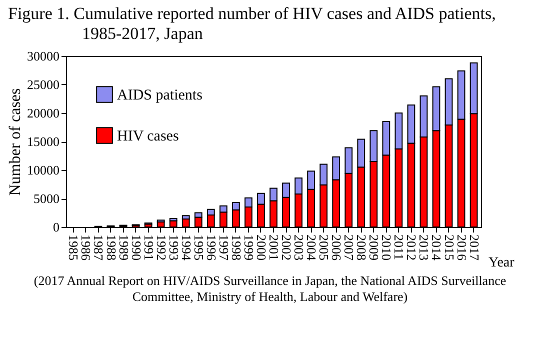 The width and height of the screenshot is (541, 348). Describe the element at coordinates (248, 247) in the screenshot. I see `x-tick-label: 1999` at that location.